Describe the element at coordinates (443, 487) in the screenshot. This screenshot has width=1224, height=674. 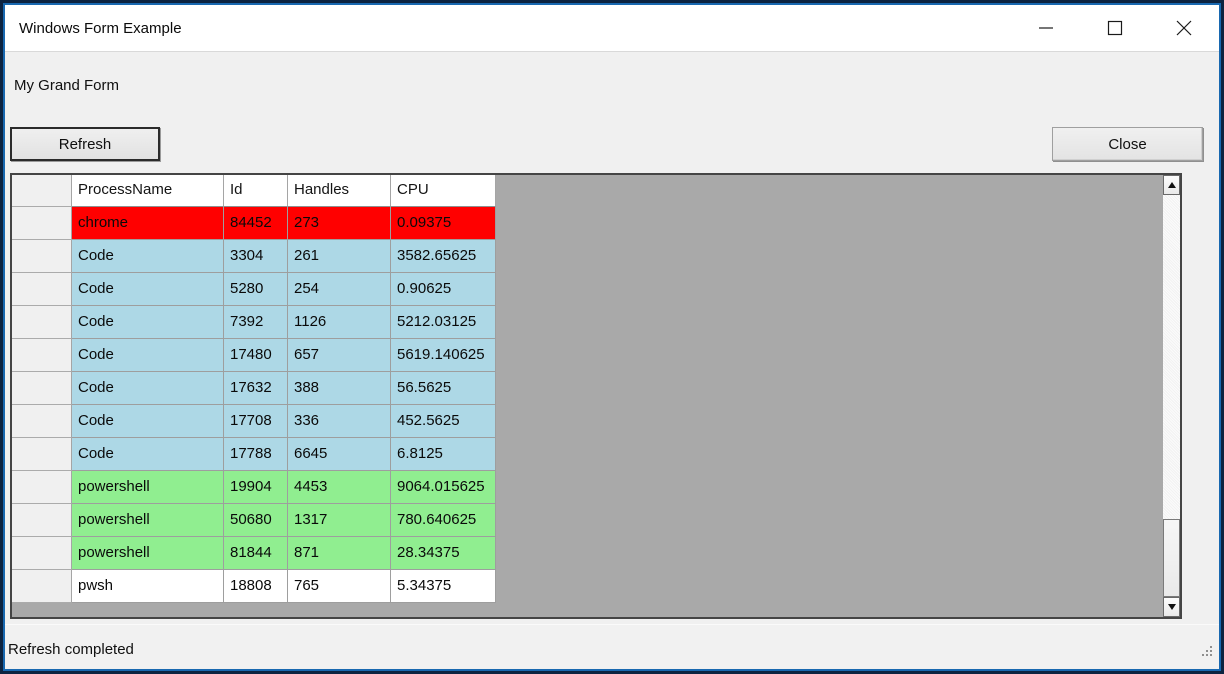
I see `grid-cell: 9064.015625` at that location.